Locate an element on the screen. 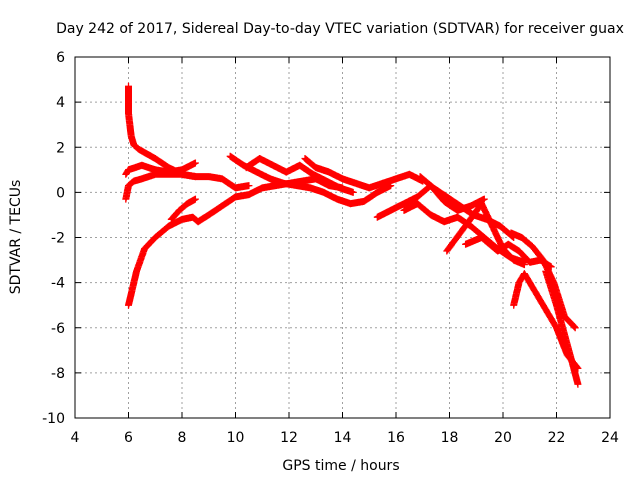 The height and width of the screenshot is (480, 640). y-tick-label: -8 is located at coordinates (58, 374).